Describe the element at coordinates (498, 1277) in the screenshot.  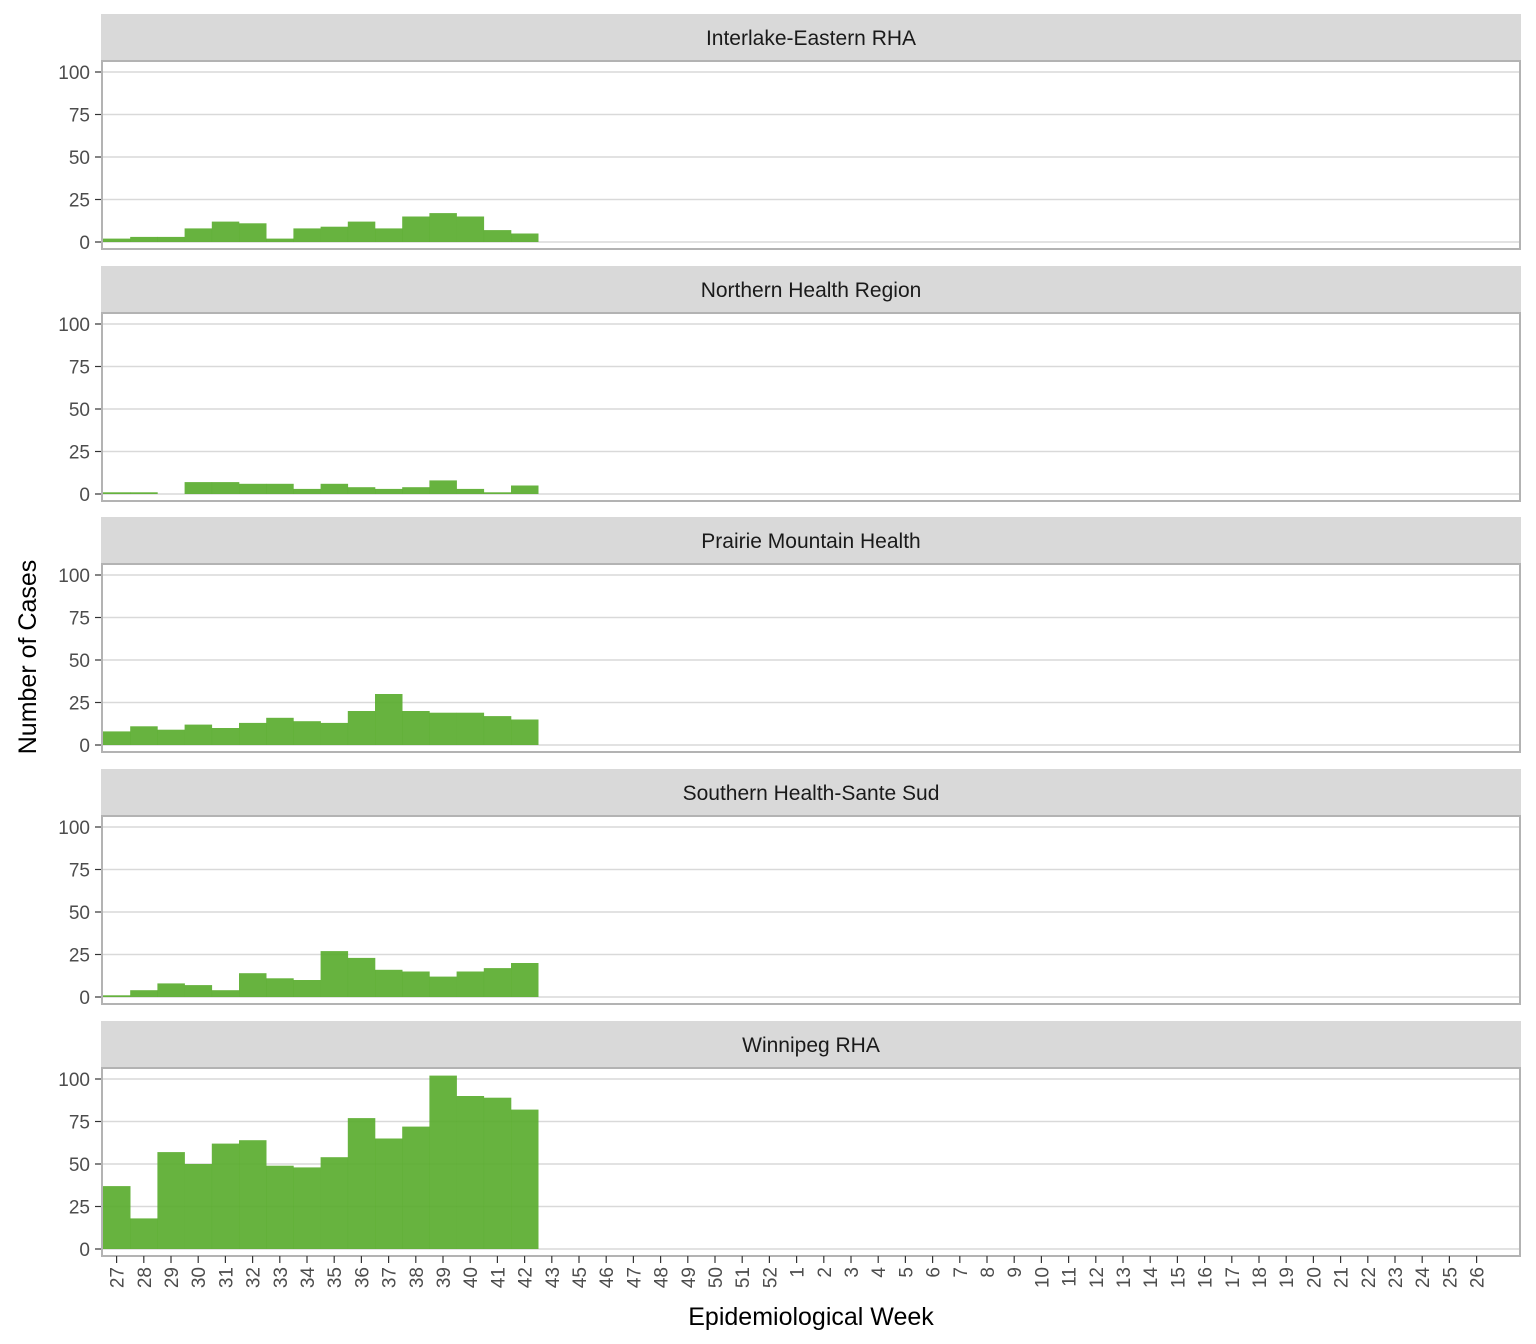
I see `x-tick-label: 41` at that location.